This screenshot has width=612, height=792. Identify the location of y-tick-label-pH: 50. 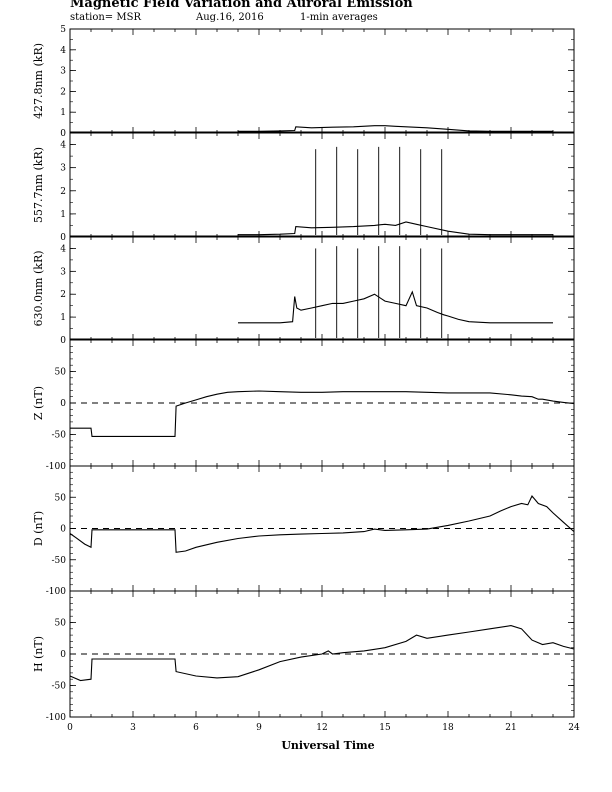
(61, 624).